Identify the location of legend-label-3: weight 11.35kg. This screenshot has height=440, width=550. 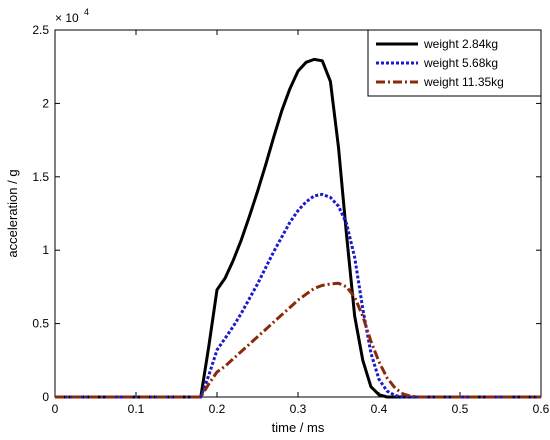
(463, 82).